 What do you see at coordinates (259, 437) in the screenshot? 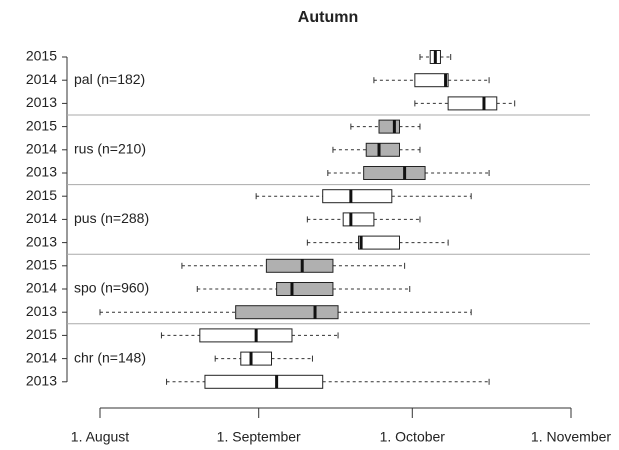
I see `x-tick-label: 1. September` at bounding box center [259, 437].